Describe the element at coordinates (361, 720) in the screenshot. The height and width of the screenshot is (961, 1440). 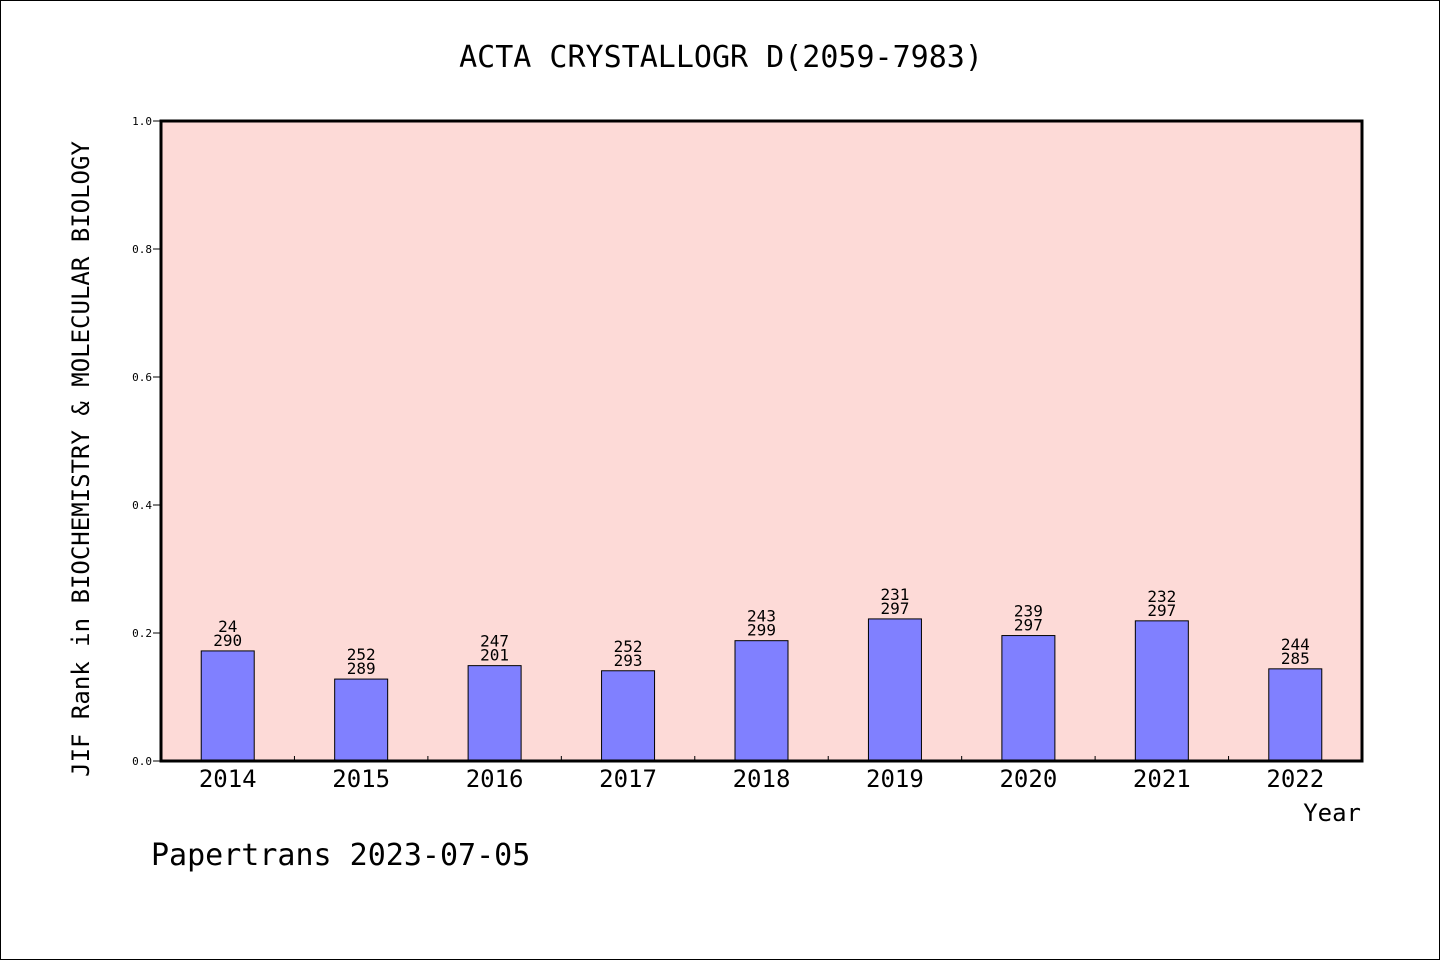
I see `bar-2015` at that location.